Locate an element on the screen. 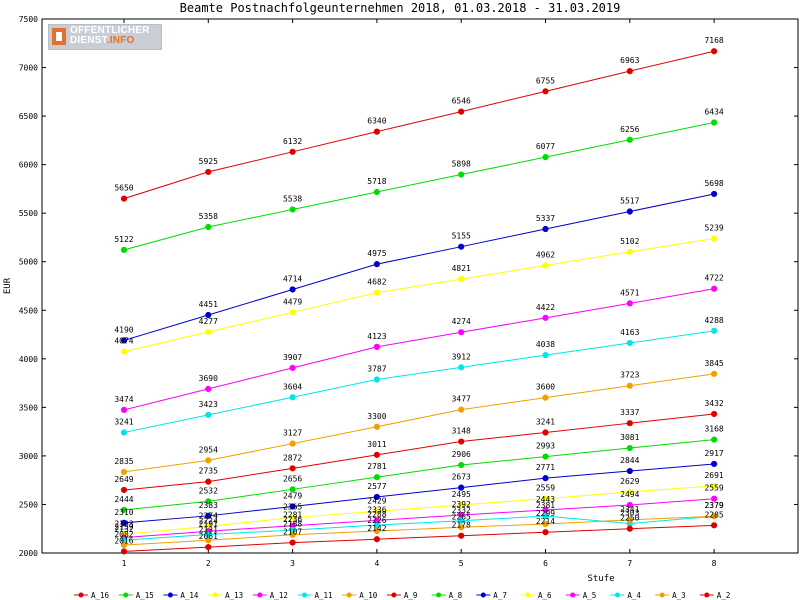  legend-label-A_3: A_3 is located at coordinates (679, 595).